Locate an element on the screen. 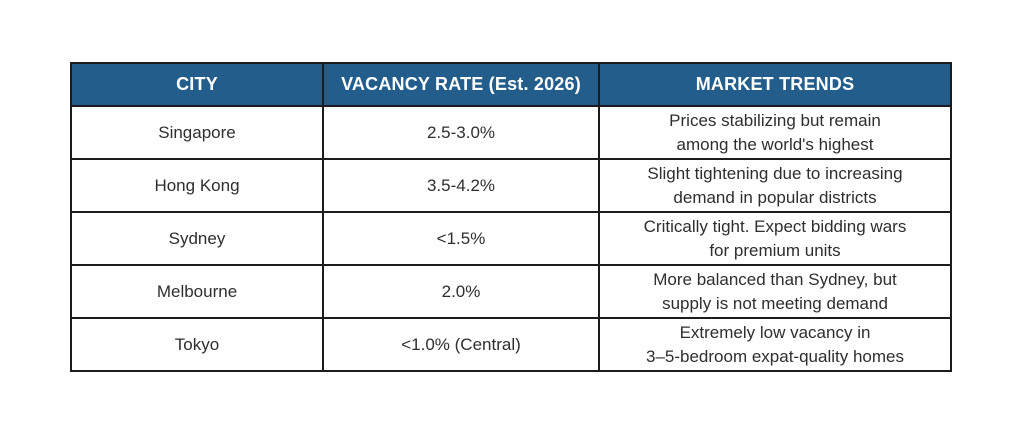  trend-line-1: More balanced than Sydney, but is located at coordinates (775, 279).